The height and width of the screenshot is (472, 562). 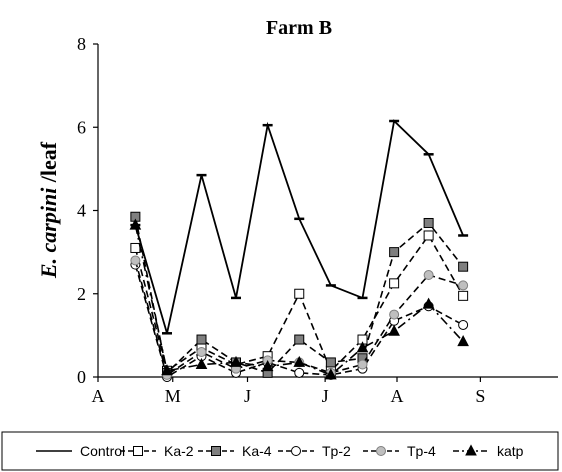 I want to click on y-axis-label: E. carpini /leaf, so click(x=48, y=210).